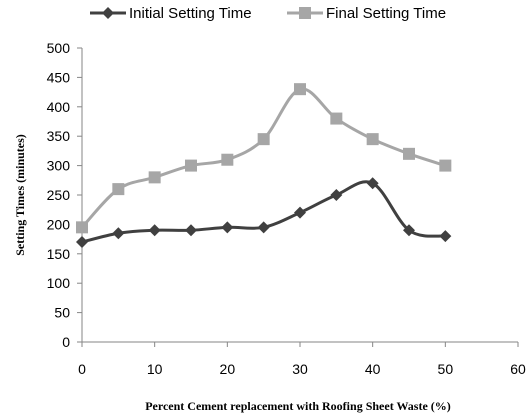 Image resolution: width=531 pixels, height=417 pixels. What do you see at coordinates (59, 136) in the screenshot?
I see `y-tick-label: 350` at bounding box center [59, 136].